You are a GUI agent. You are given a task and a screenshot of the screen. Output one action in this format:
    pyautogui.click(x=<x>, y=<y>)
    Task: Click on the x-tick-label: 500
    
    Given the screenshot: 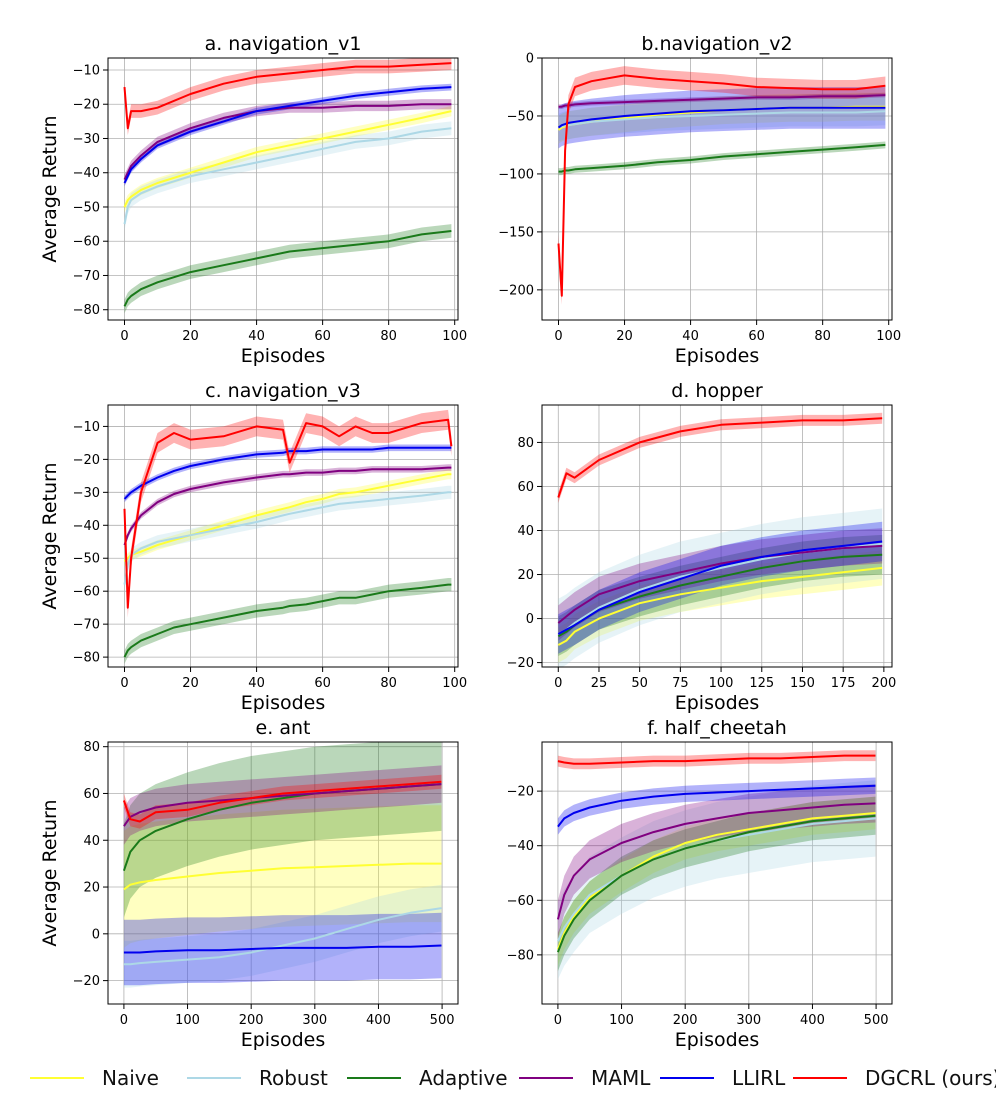 What is the action you would take?
    pyautogui.click(x=876, y=1020)
    